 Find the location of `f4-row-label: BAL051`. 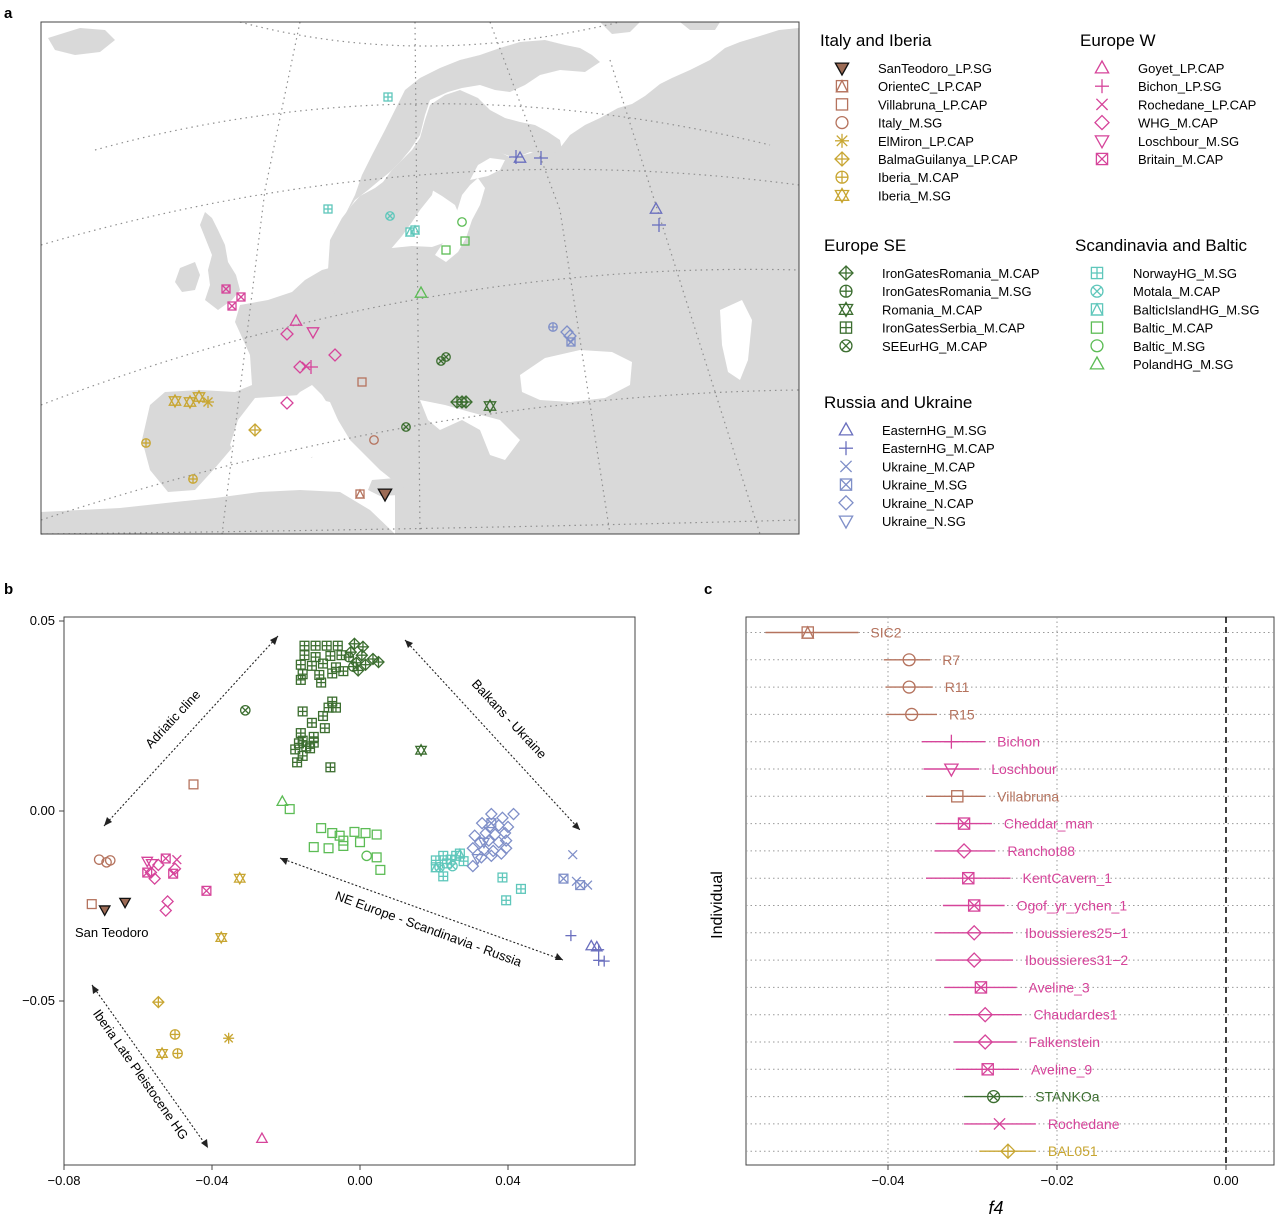

f4-row-label: BAL051 is located at coordinates (1073, 1151).